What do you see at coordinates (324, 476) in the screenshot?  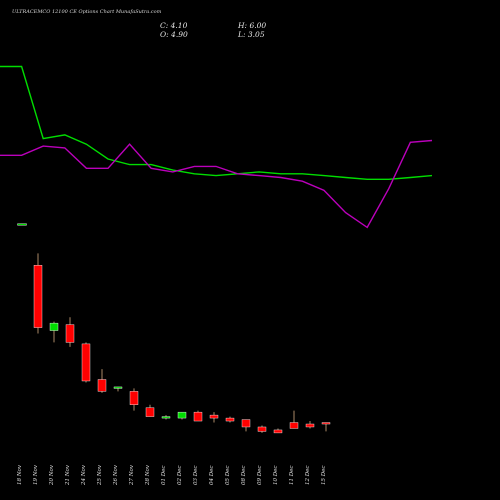 I see `x-tick-label: 15 Dec` at bounding box center [324, 476].